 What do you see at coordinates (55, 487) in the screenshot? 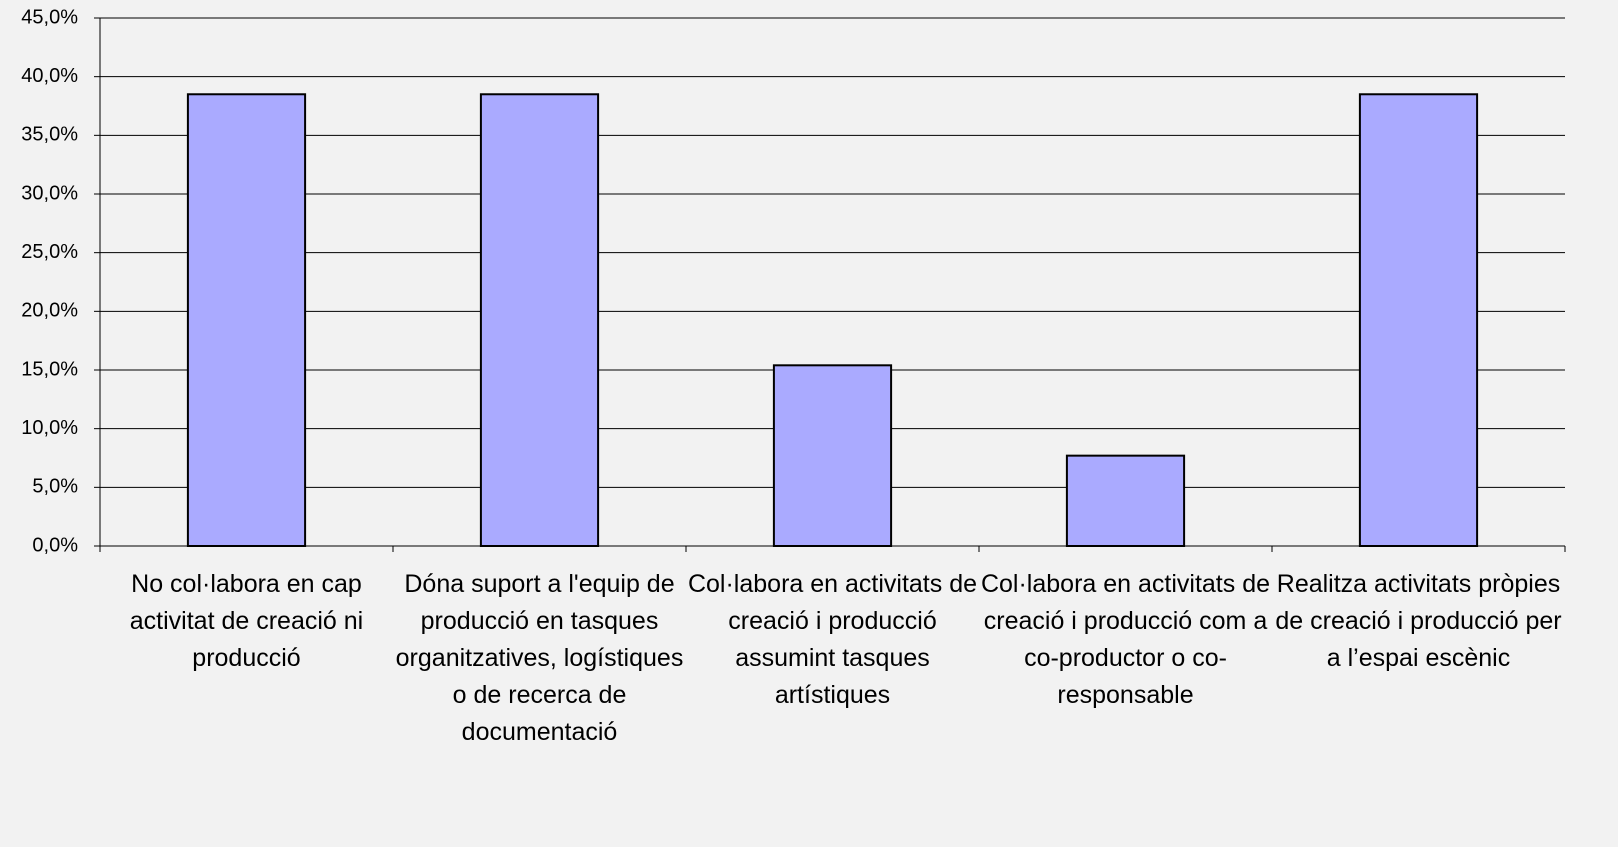
I see `y-tick-label: 5,0%` at bounding box center [55, 487].